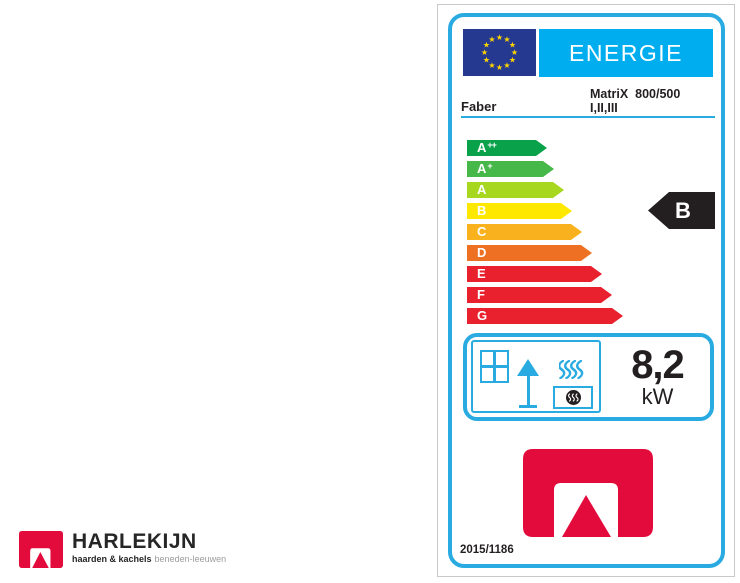 The width and height of the screenshot is (740, 583). I want to click on harlekijn-logo-icon, so click(41, 549).